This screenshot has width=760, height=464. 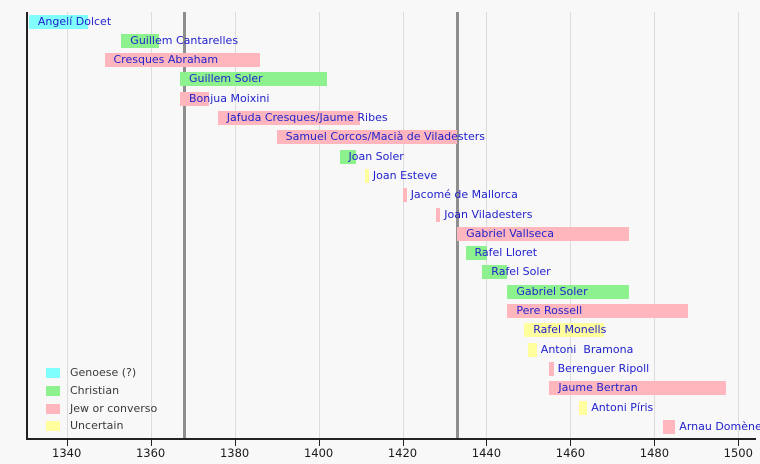 What do you see at coordinates (391, 439) in the screenshot?
I see `x-axis` at bounding box center [391, 439].